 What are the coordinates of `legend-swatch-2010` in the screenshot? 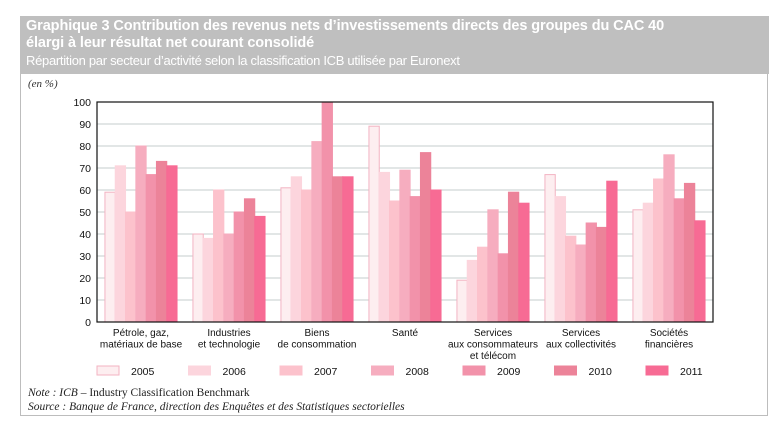 It's located at (565, 370).